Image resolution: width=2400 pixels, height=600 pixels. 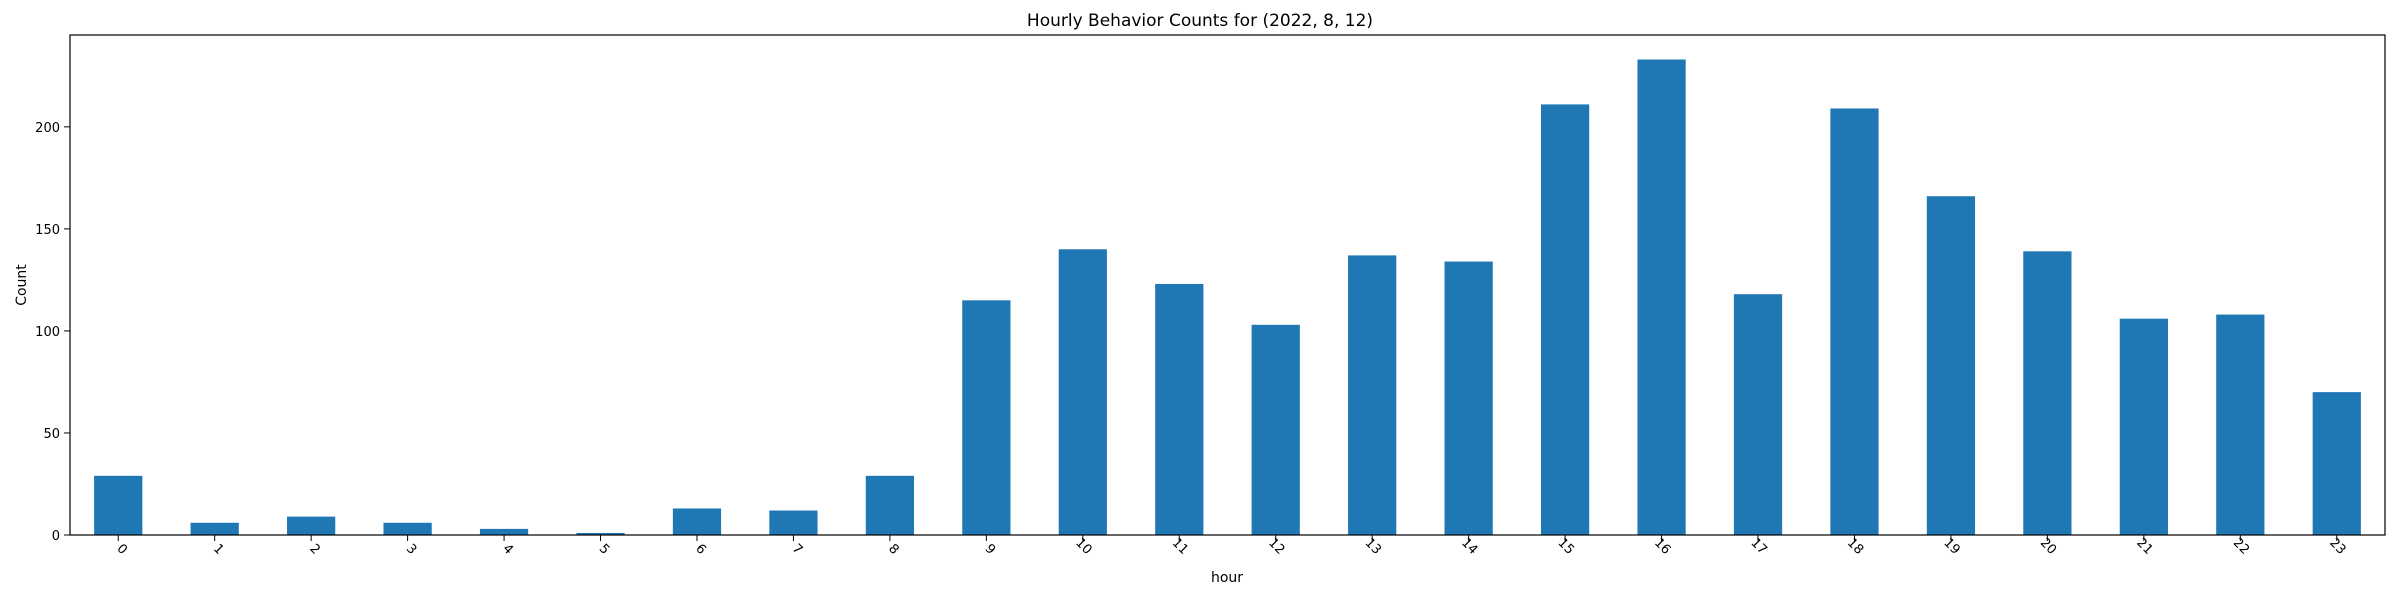 I want to click on y-tick-label: 0, so click(x=56, y=536).